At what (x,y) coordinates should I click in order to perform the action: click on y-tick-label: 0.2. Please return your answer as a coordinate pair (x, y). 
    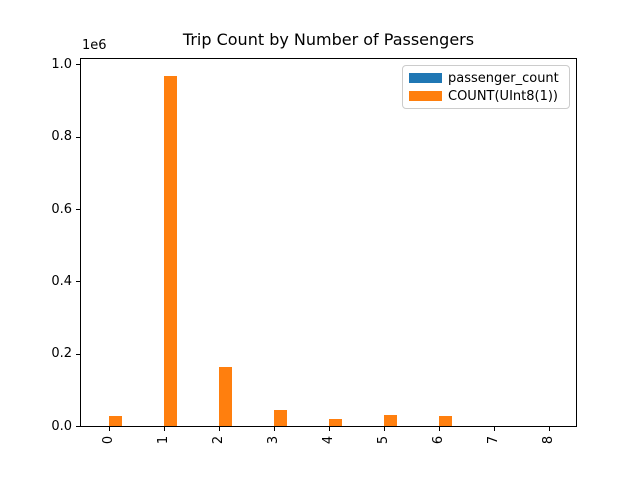
    Looking at the image, I should click on (61, 354).